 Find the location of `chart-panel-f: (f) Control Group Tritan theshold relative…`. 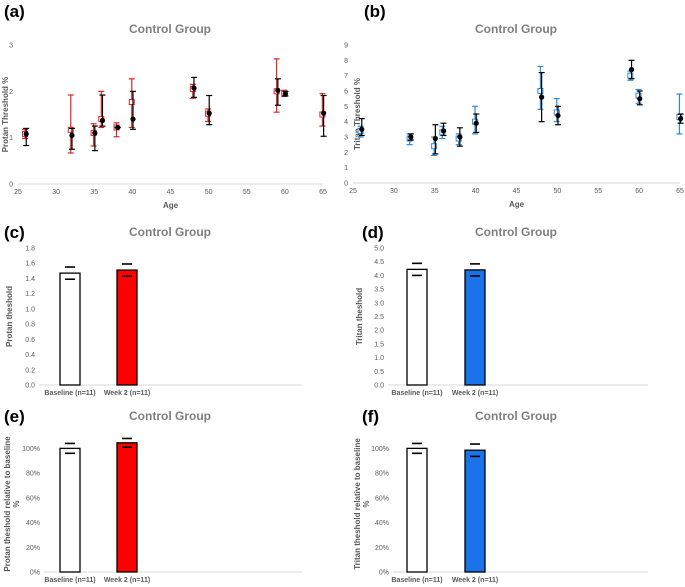

chart-panel-f: (f) Control Group Tritan theshold relative… is located at coordinates (500, 495).